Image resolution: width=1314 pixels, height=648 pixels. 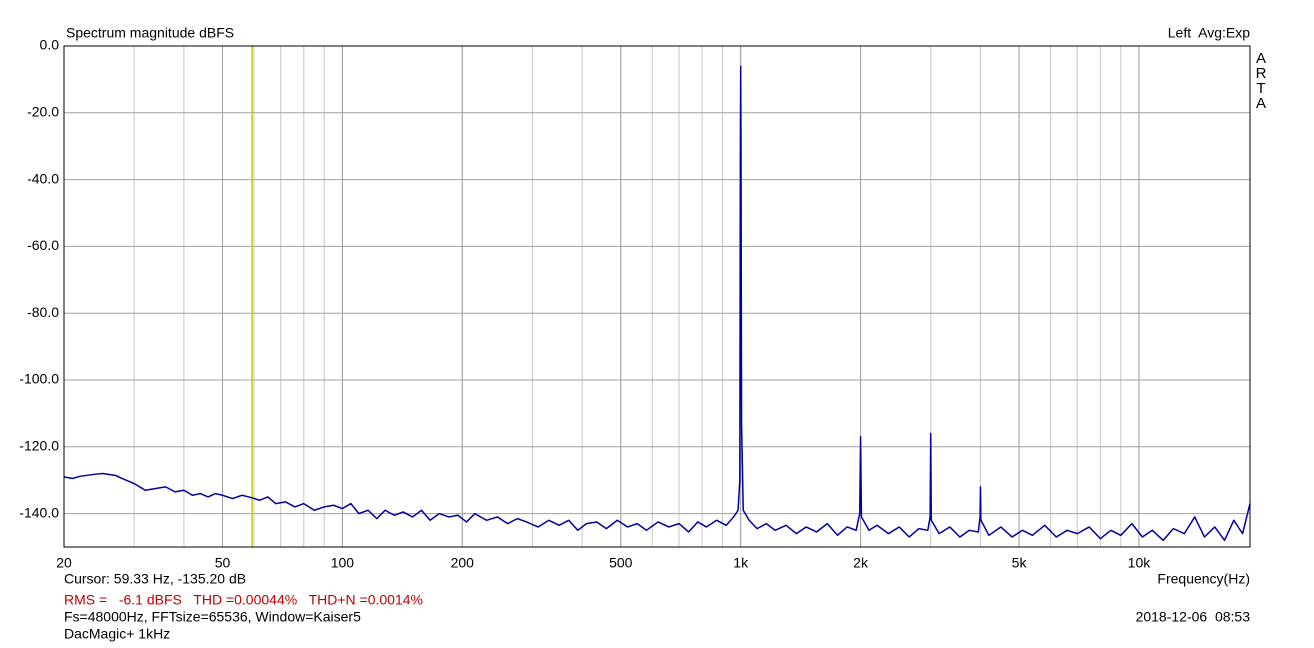 I want to click on device: DacMagic+ 1kHz, so click(x=117, y=634).